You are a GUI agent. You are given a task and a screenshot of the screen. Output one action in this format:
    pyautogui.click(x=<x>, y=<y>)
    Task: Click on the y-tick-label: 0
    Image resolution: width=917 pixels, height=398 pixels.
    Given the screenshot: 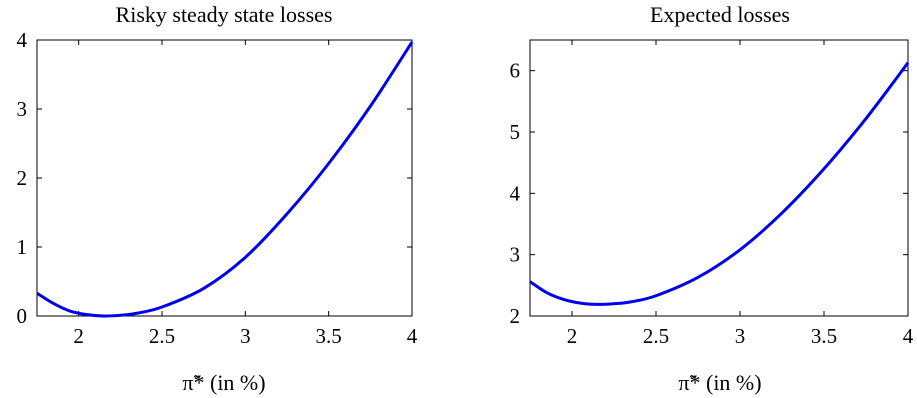 What is the action you would take?
    pyautogui.click(x=22, y=316)
    